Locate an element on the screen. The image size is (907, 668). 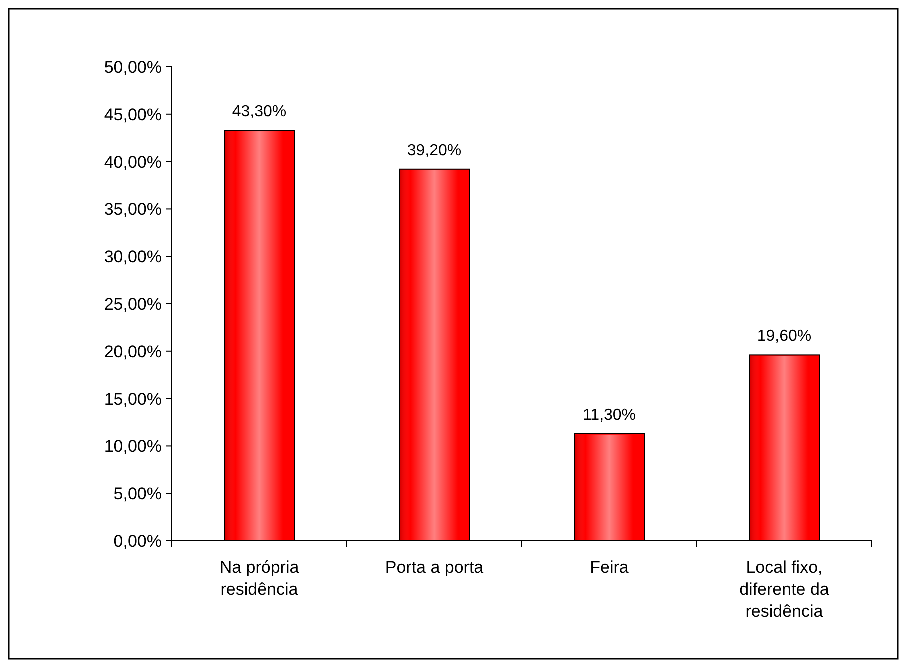
x-tick-label: Na própria residência is located at coordinates (260, 578).